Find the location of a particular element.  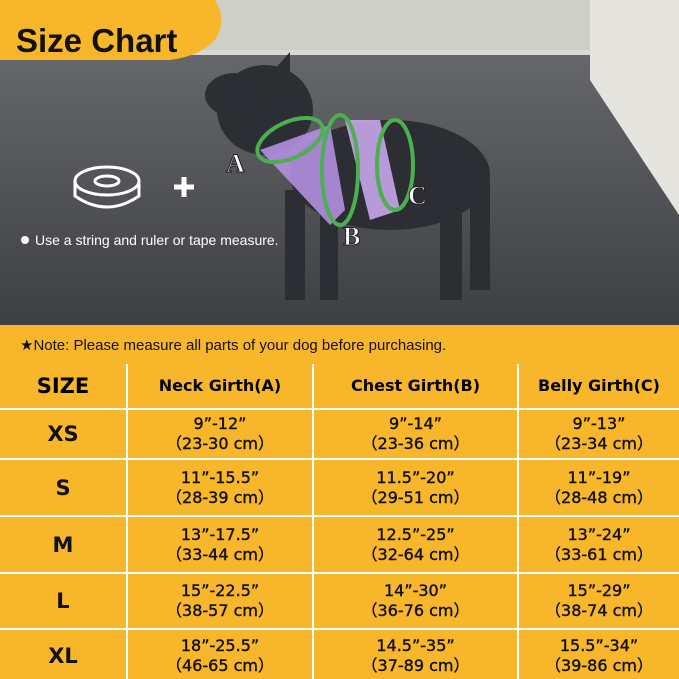

inch-range: 9”-14” is located at coordinates (415, 423).